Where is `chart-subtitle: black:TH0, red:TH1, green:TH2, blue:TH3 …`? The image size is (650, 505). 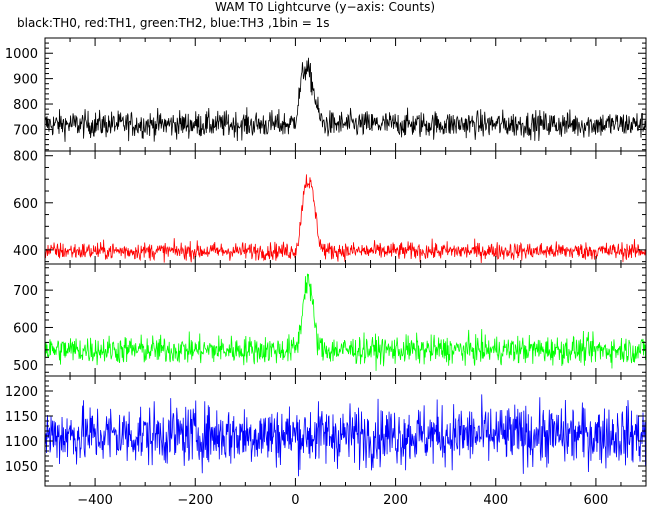 chart-subtitle: black:TH0, red:TH1, green:TH2, blue:TH3 … is located at coordinates (173, 23).